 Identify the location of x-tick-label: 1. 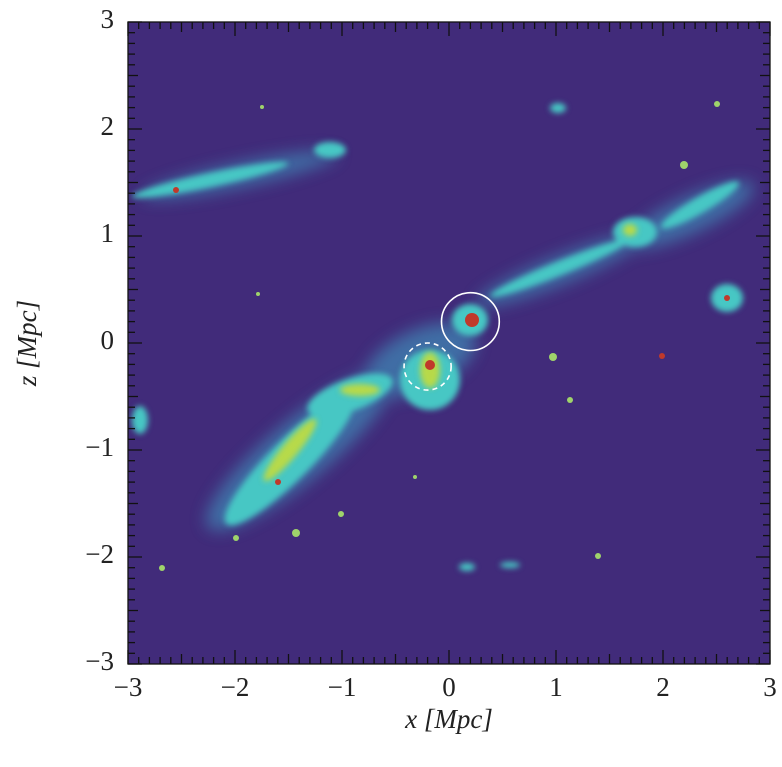
(556, 687).